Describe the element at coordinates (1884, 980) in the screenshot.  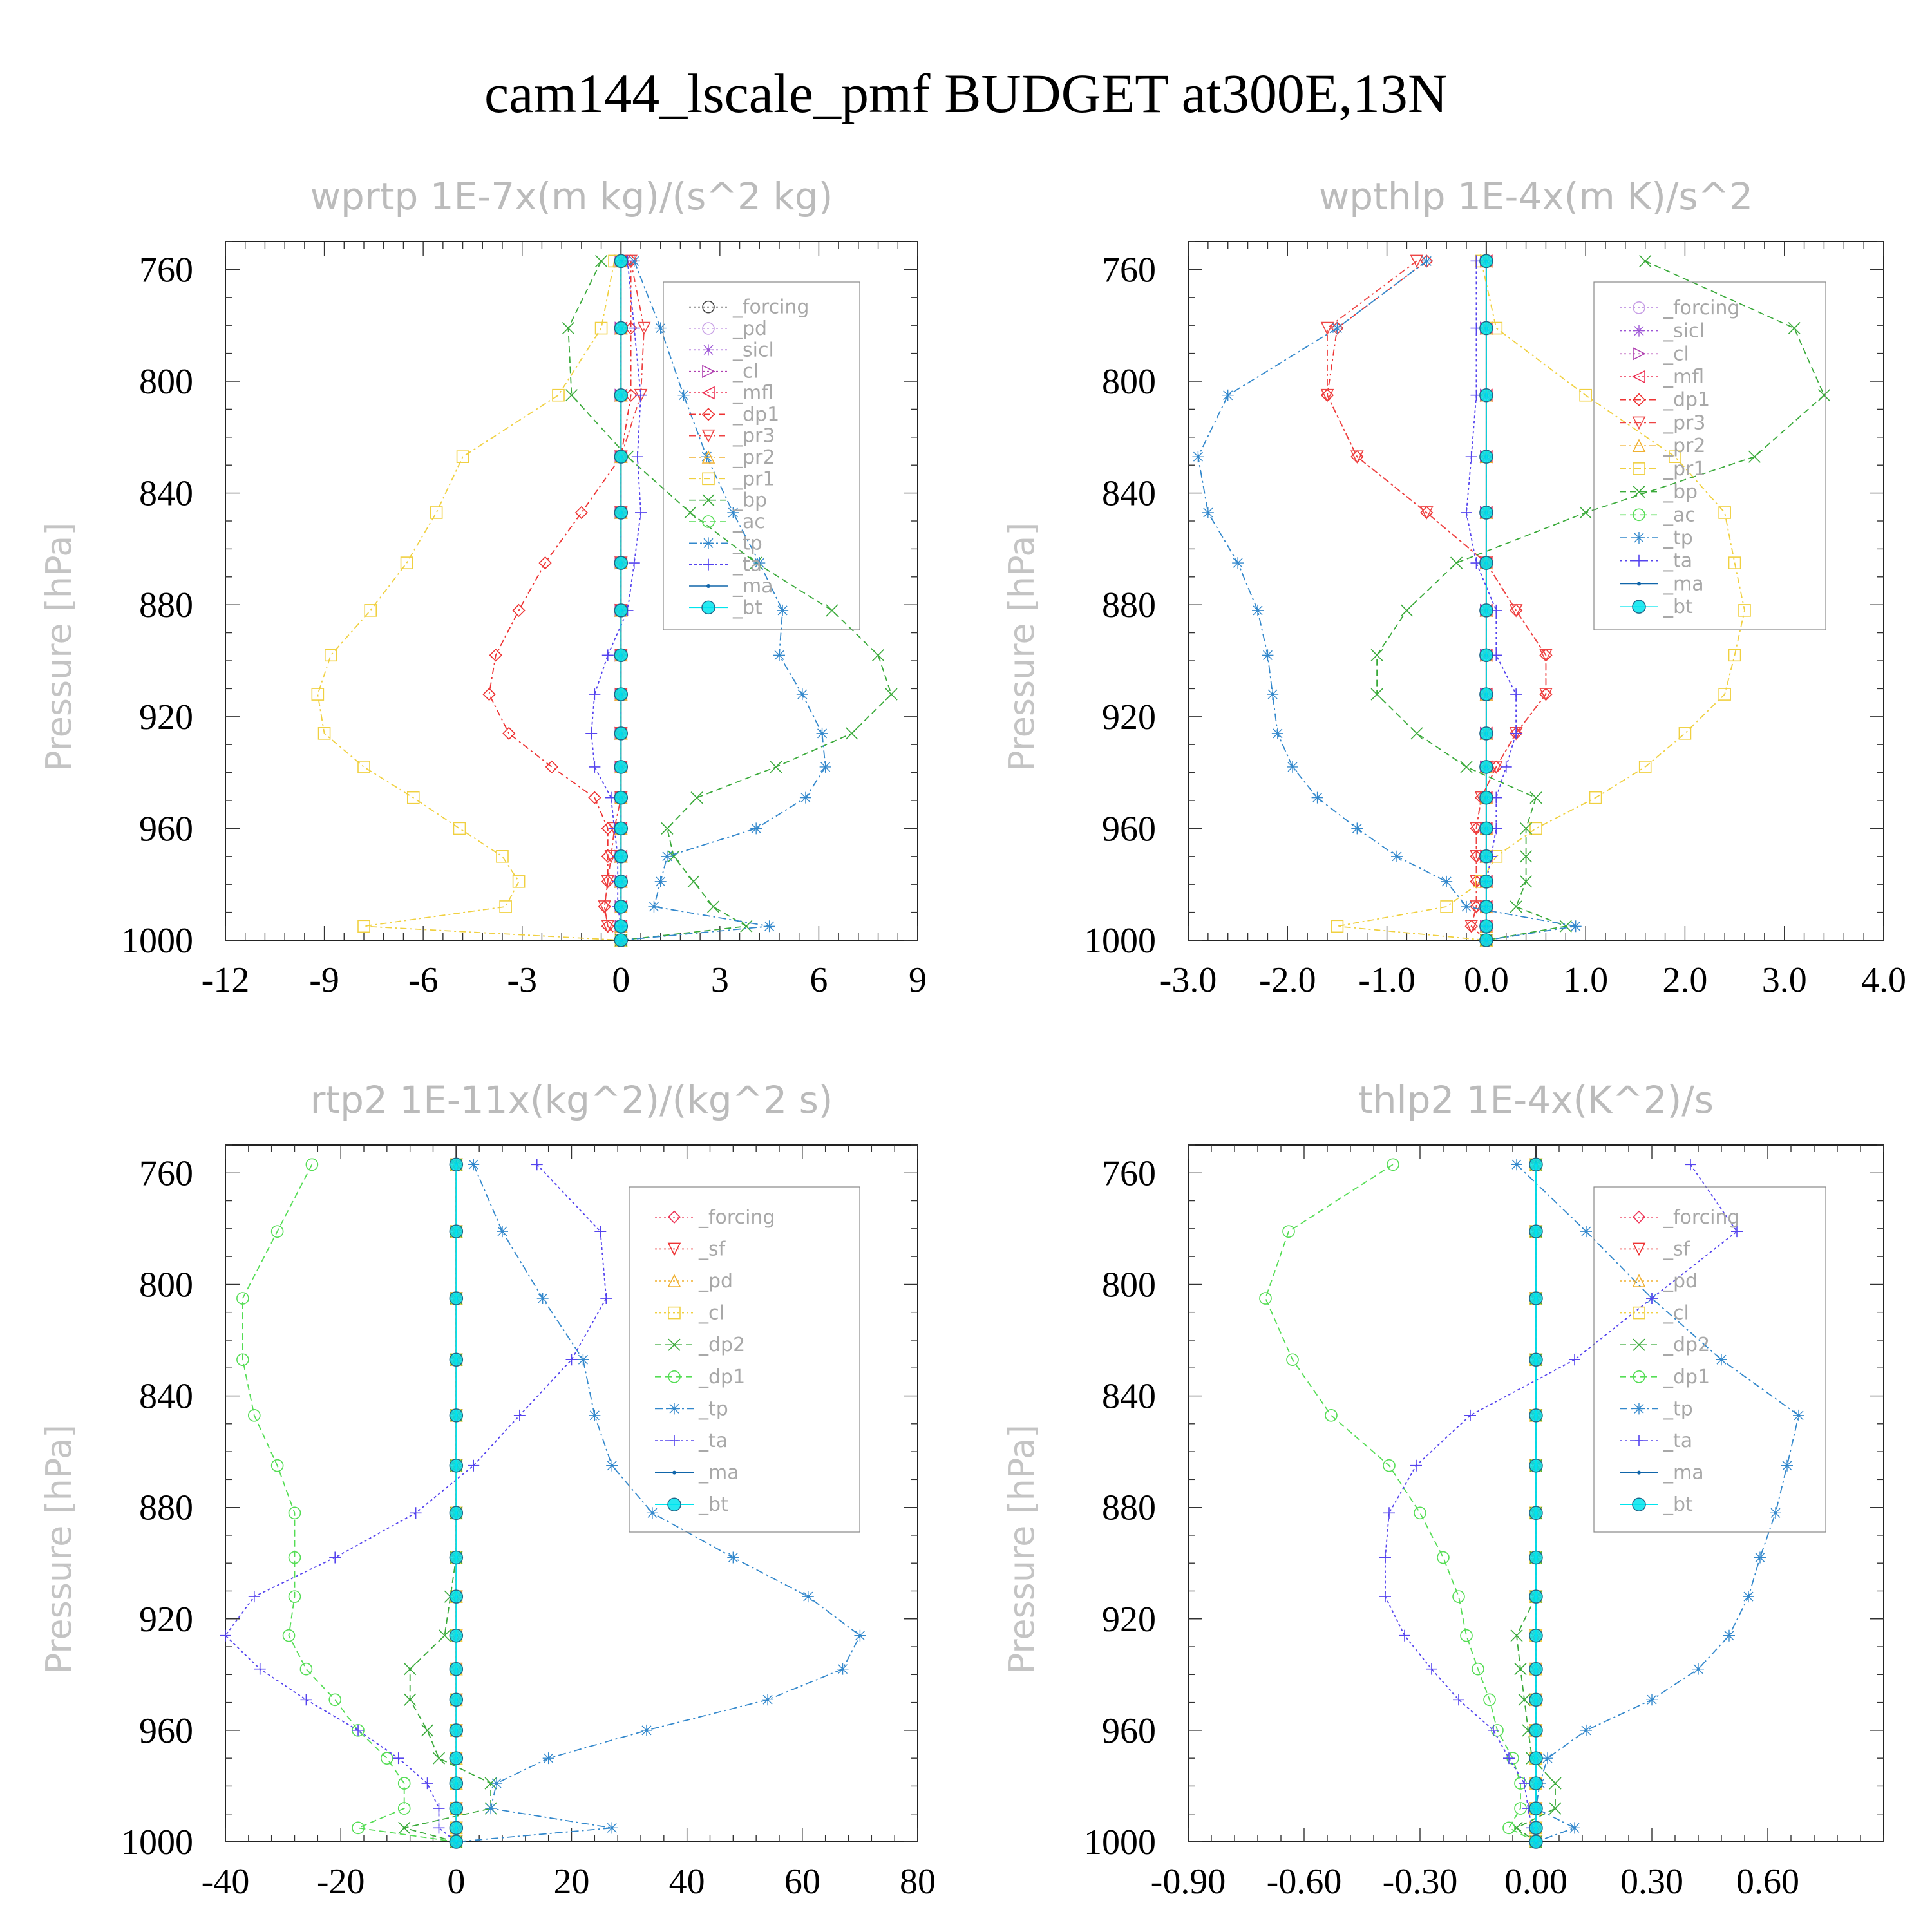
I see `x-tick-label: 4.0` at that location.